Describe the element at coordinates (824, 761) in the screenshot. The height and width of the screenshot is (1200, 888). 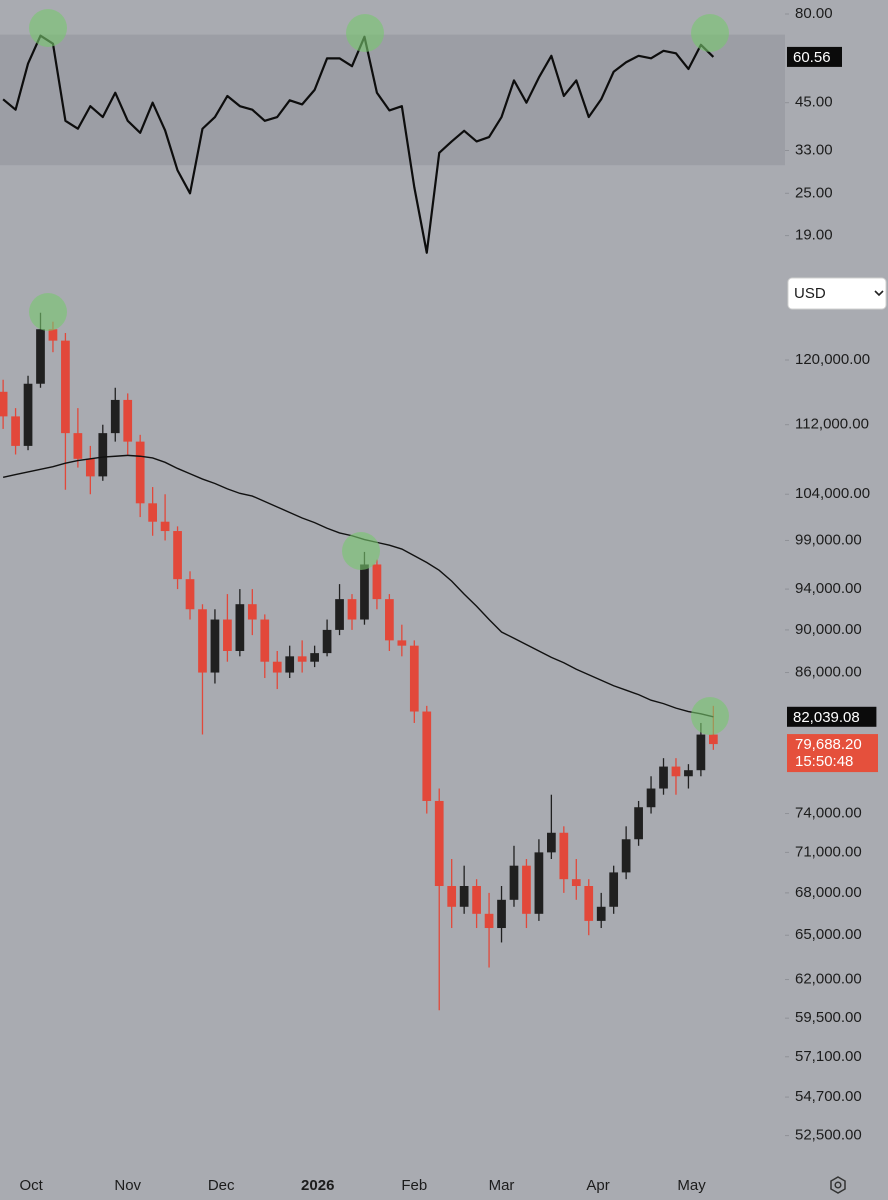
I see `countdown-label: 15:50:48` at that location.